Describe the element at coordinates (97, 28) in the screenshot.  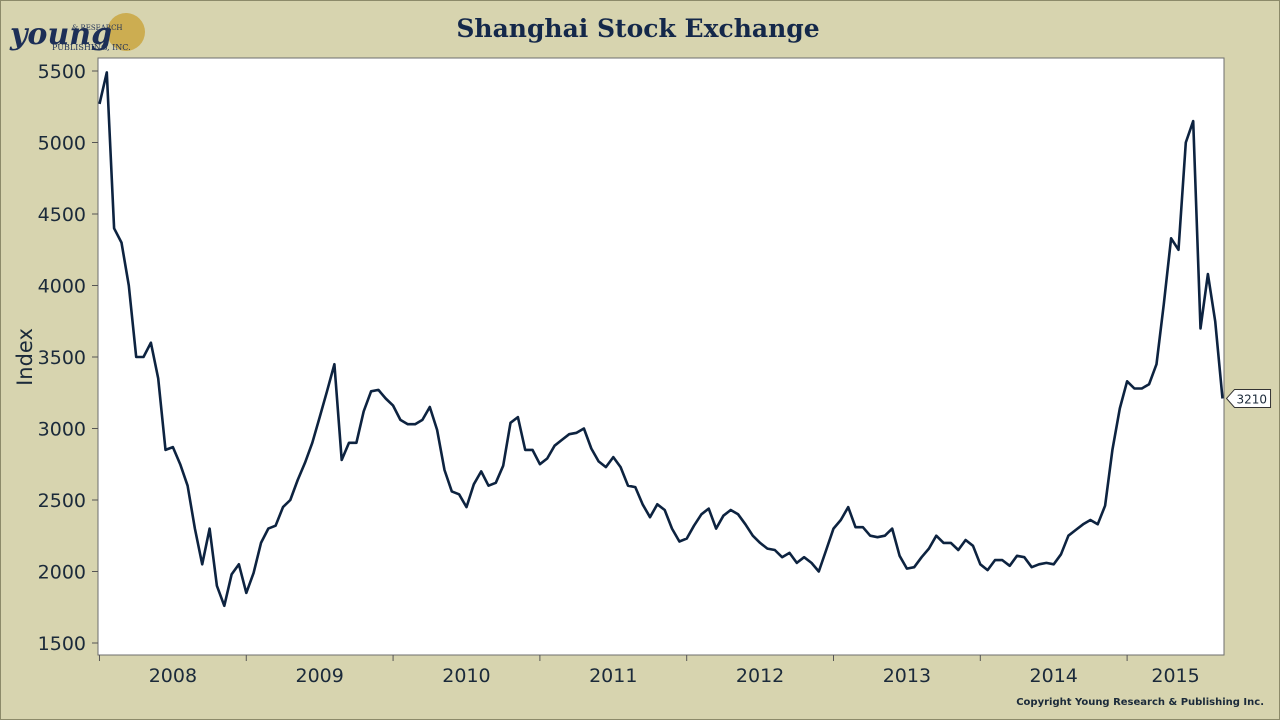
I see `logo-tagline: & RESEARCH` at that location.